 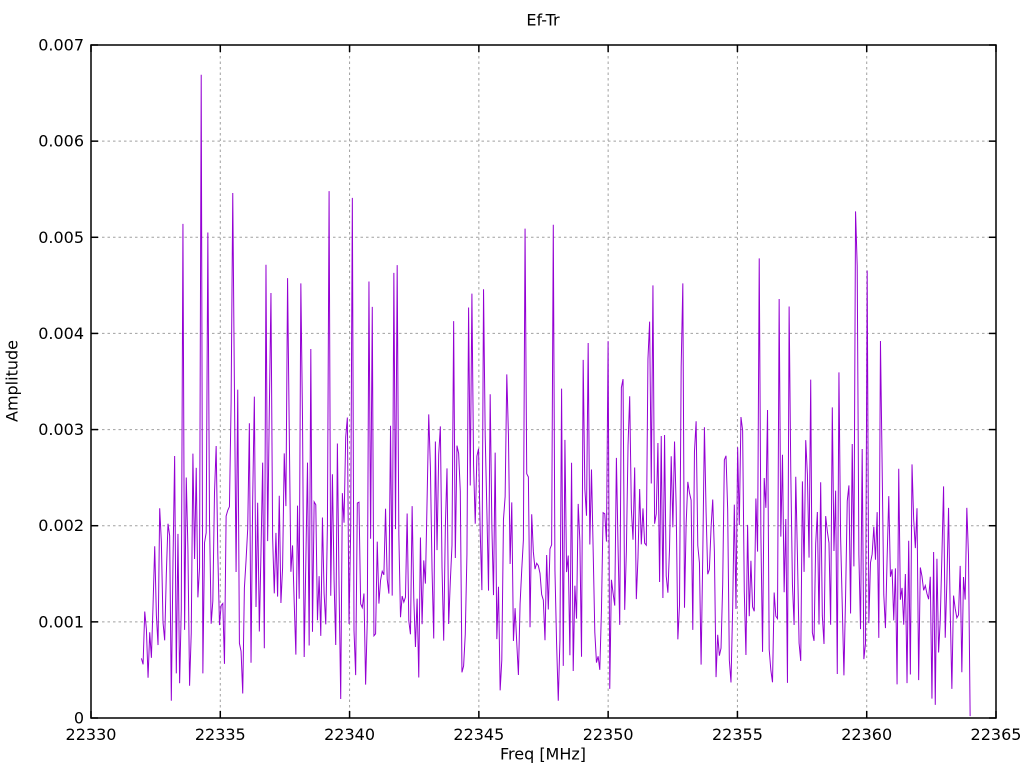 What do you see at coordinates (61, 621) in the screenshot?
I see `y-tick-label: 0.001` at bounding box center [61, 621].